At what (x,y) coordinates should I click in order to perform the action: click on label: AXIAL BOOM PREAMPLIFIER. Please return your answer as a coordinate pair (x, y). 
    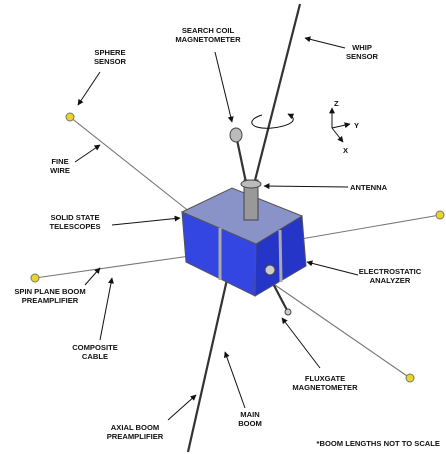
    Looking at the image, I should click on (135, 432).